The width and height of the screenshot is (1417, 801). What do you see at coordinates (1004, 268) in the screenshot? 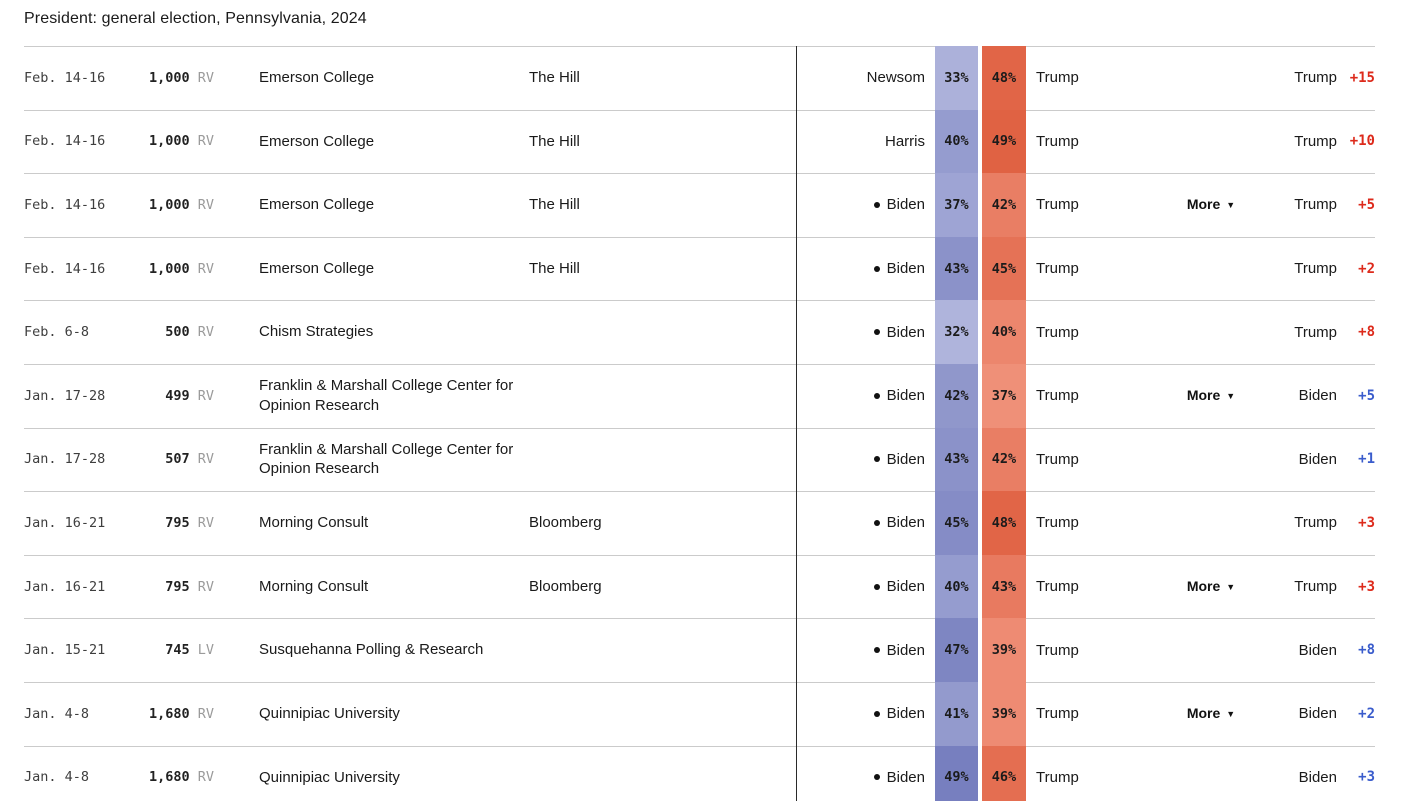
I see `rep-pct-cell: 45%` at bounding box center [1004, 268].